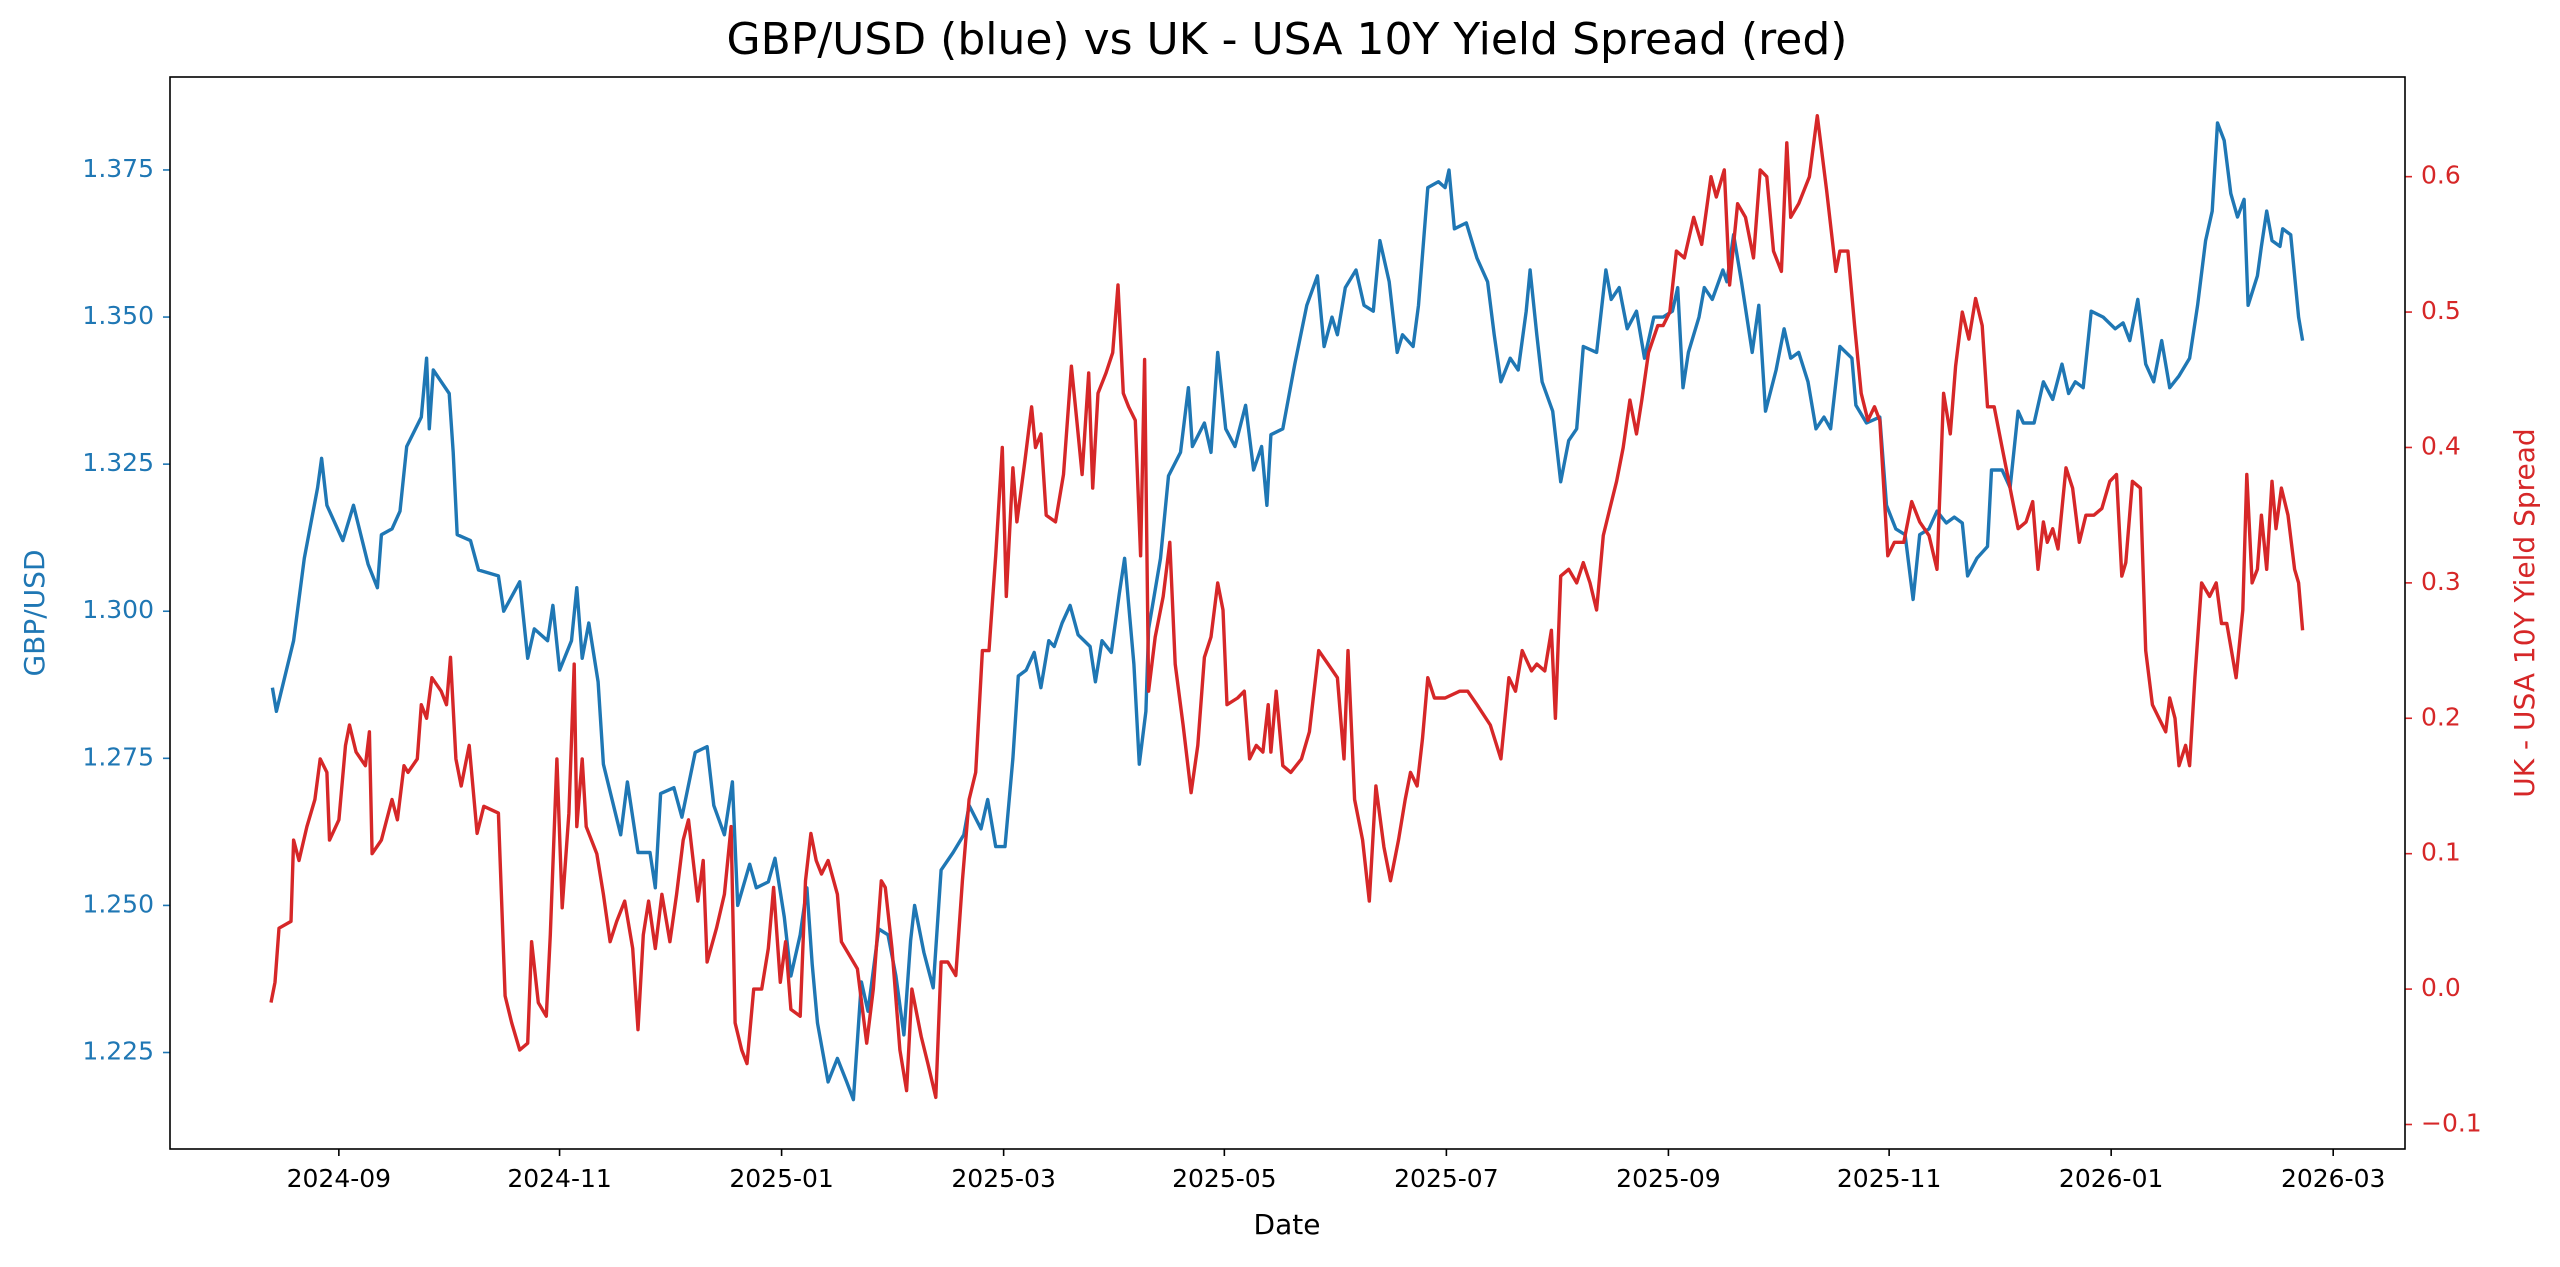 This screenshot has width=2560, height=1267. Describe the element at coordinates (781, 1178) in the screenshot. I see `x-tick-label: 2025-01` at that location.